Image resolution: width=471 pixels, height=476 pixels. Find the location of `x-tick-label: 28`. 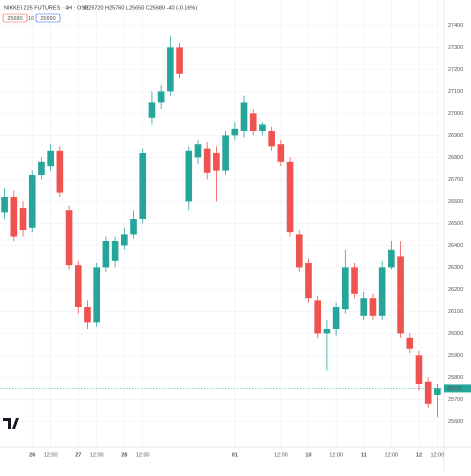

x-tick-label: 28 is located at coordinates (124, 455).